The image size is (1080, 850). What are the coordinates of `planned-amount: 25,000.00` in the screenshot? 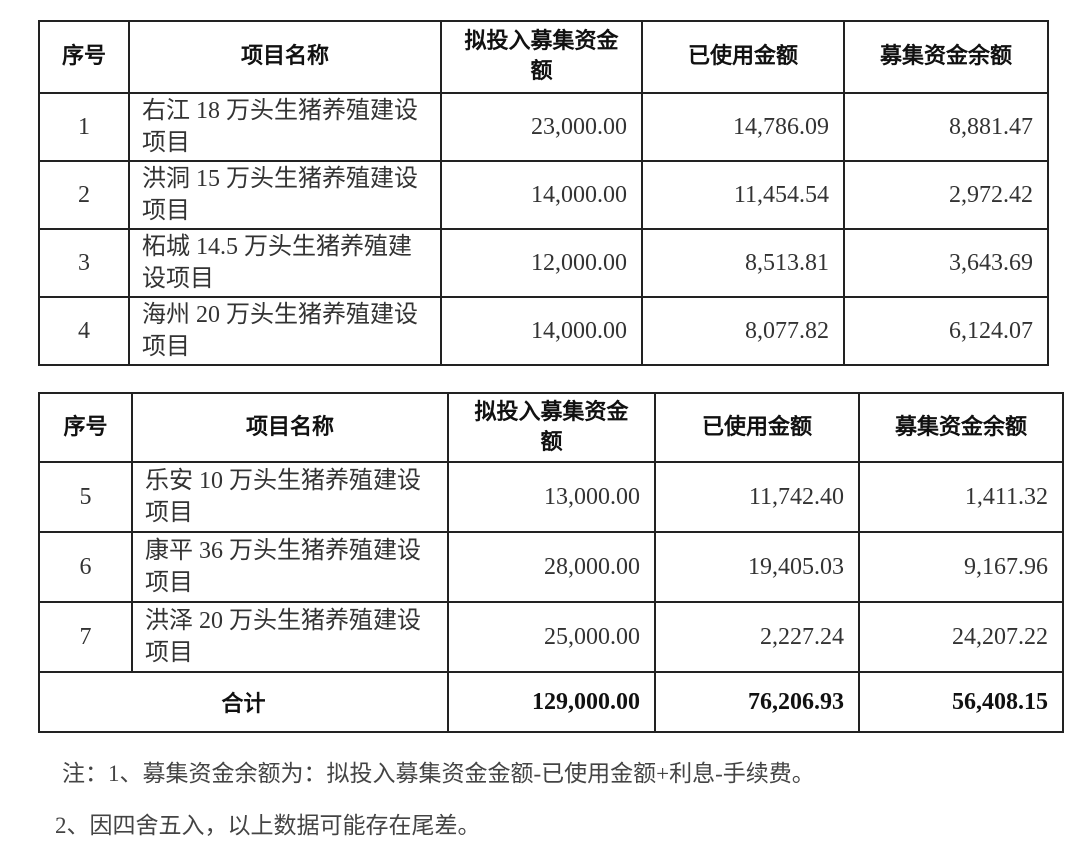 It's located at (551, 637).